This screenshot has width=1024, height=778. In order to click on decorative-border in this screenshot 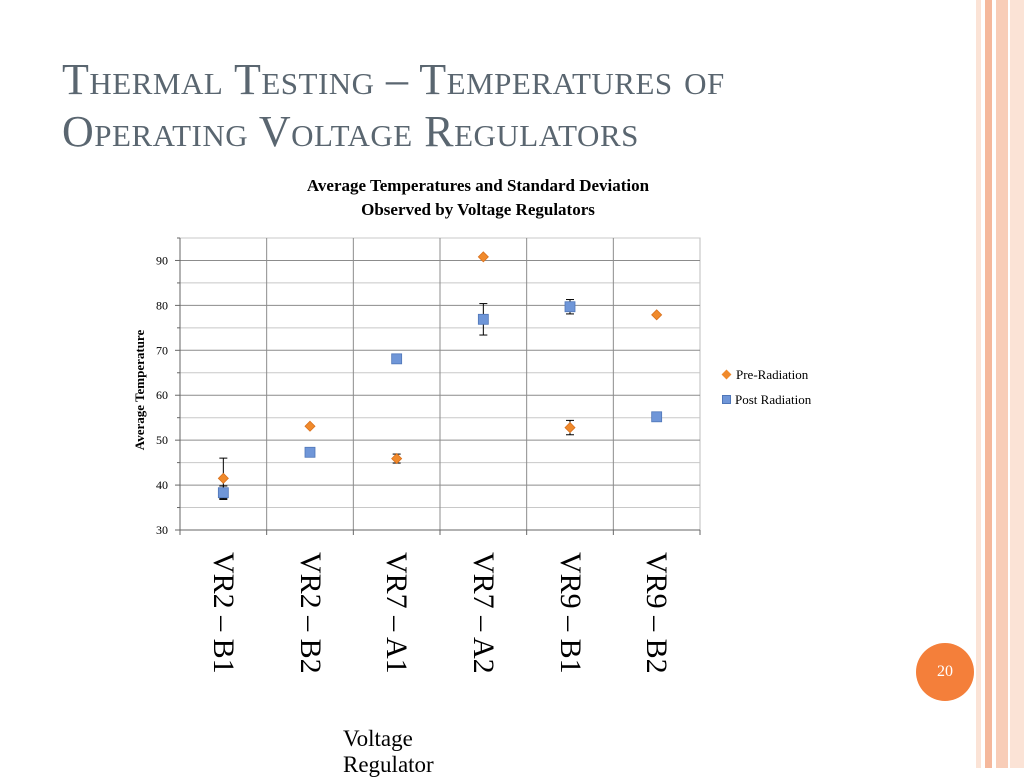, I will do `click(1000, 384)`.